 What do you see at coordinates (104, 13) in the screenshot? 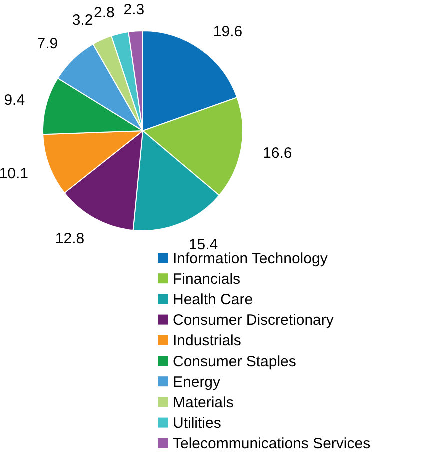
I see `data-label: 2.8` at bounding box center [104, 13].